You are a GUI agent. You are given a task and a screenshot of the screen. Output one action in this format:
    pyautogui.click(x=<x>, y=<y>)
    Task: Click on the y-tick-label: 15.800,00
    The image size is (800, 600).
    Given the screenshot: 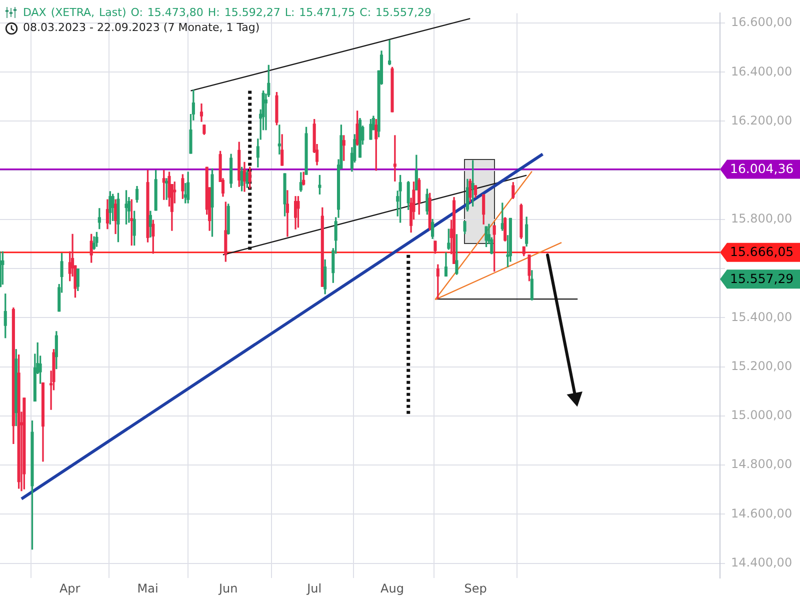 What is the action you would take?
    pyautogui.click(x=761, y=219)
    